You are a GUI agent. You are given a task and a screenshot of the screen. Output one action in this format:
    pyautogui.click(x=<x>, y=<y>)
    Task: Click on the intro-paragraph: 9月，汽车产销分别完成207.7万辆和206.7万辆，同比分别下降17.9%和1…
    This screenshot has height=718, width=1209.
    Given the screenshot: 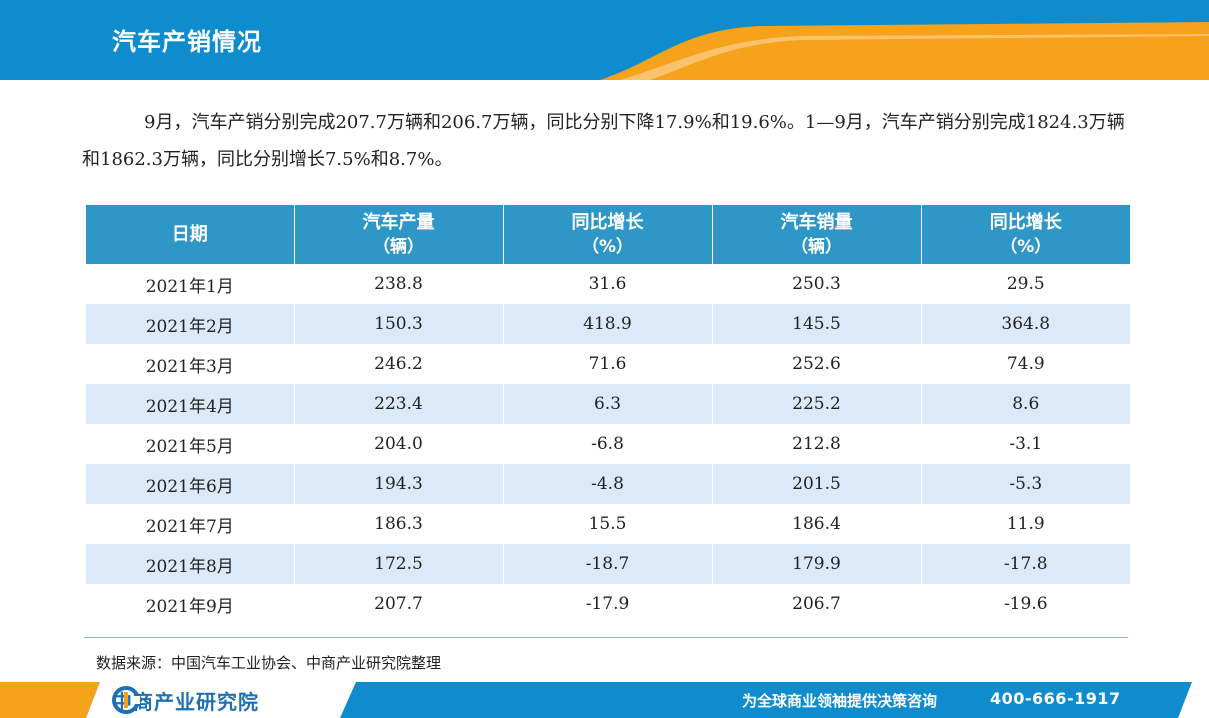 What is the action you would take?
    pyautogui.click(x=603, y=141)
    